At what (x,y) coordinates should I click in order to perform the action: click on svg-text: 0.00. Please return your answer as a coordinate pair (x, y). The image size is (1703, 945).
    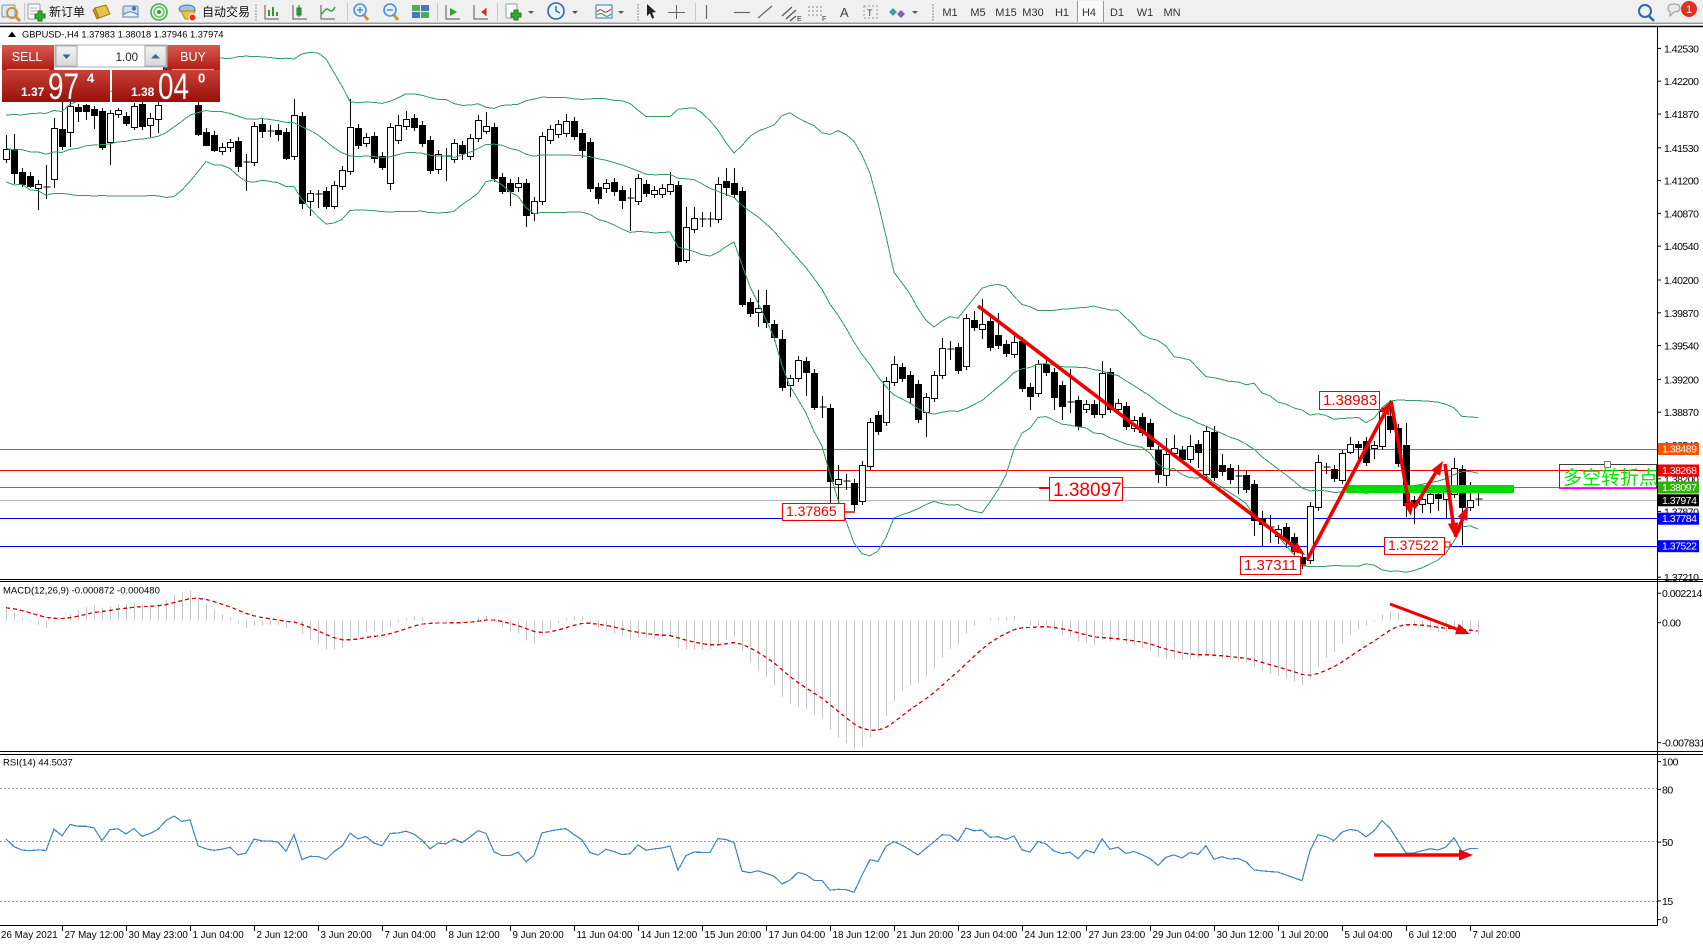
    Looking at the image, I should click on (1671, 624).